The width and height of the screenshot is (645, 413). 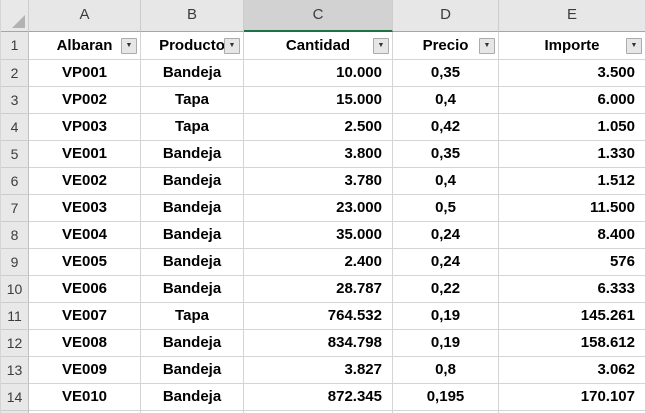 What do you see at coordinates (572, 370) in the screenshot?
I see `cell-importe: 3.062` at bounding box center [572, 370].